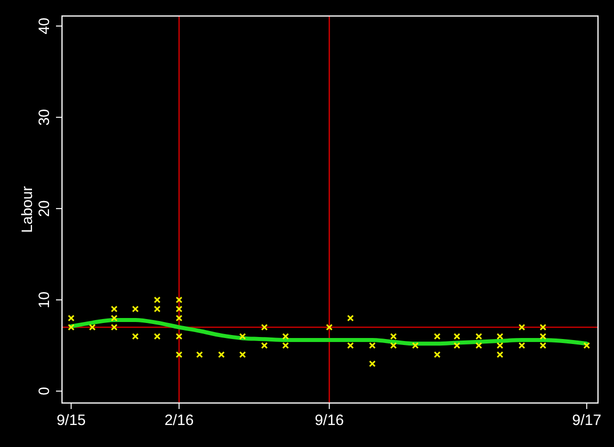 Image resolution: width=614 pixels, height=447 pixels. I want to click on y-tick-label: 10, so click(44, 300).